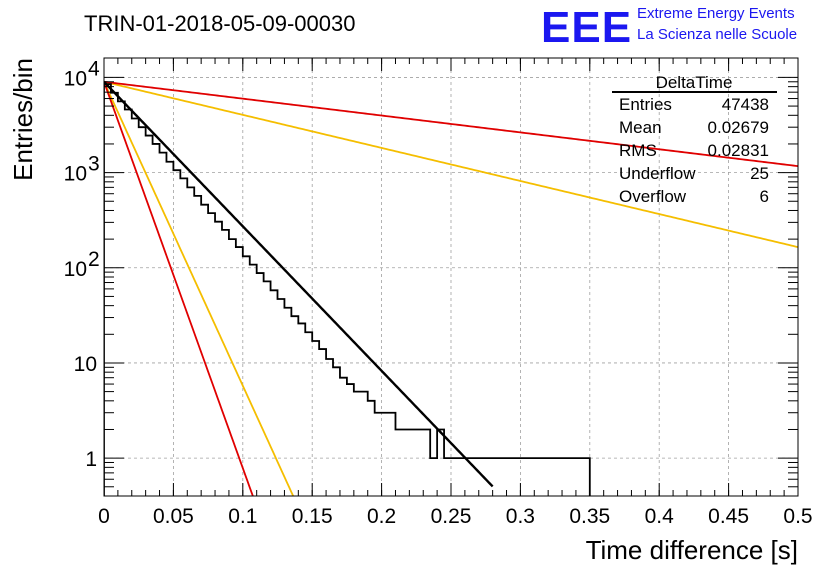 The height and width of the screenshot is (572, 836). What do you see at coordinates (91, 459) in the screenshot?
I see `y-tick-label: 1` at bounding box center [91, 459].